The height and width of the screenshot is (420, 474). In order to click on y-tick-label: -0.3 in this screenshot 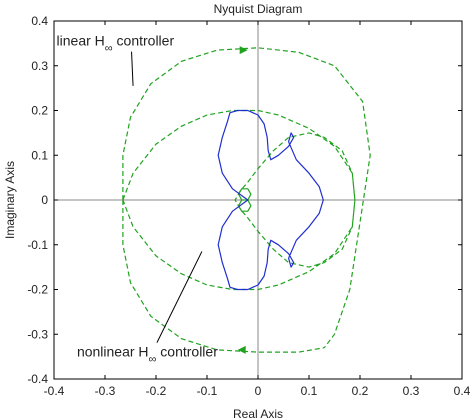, I will do `click(37, 334)`.